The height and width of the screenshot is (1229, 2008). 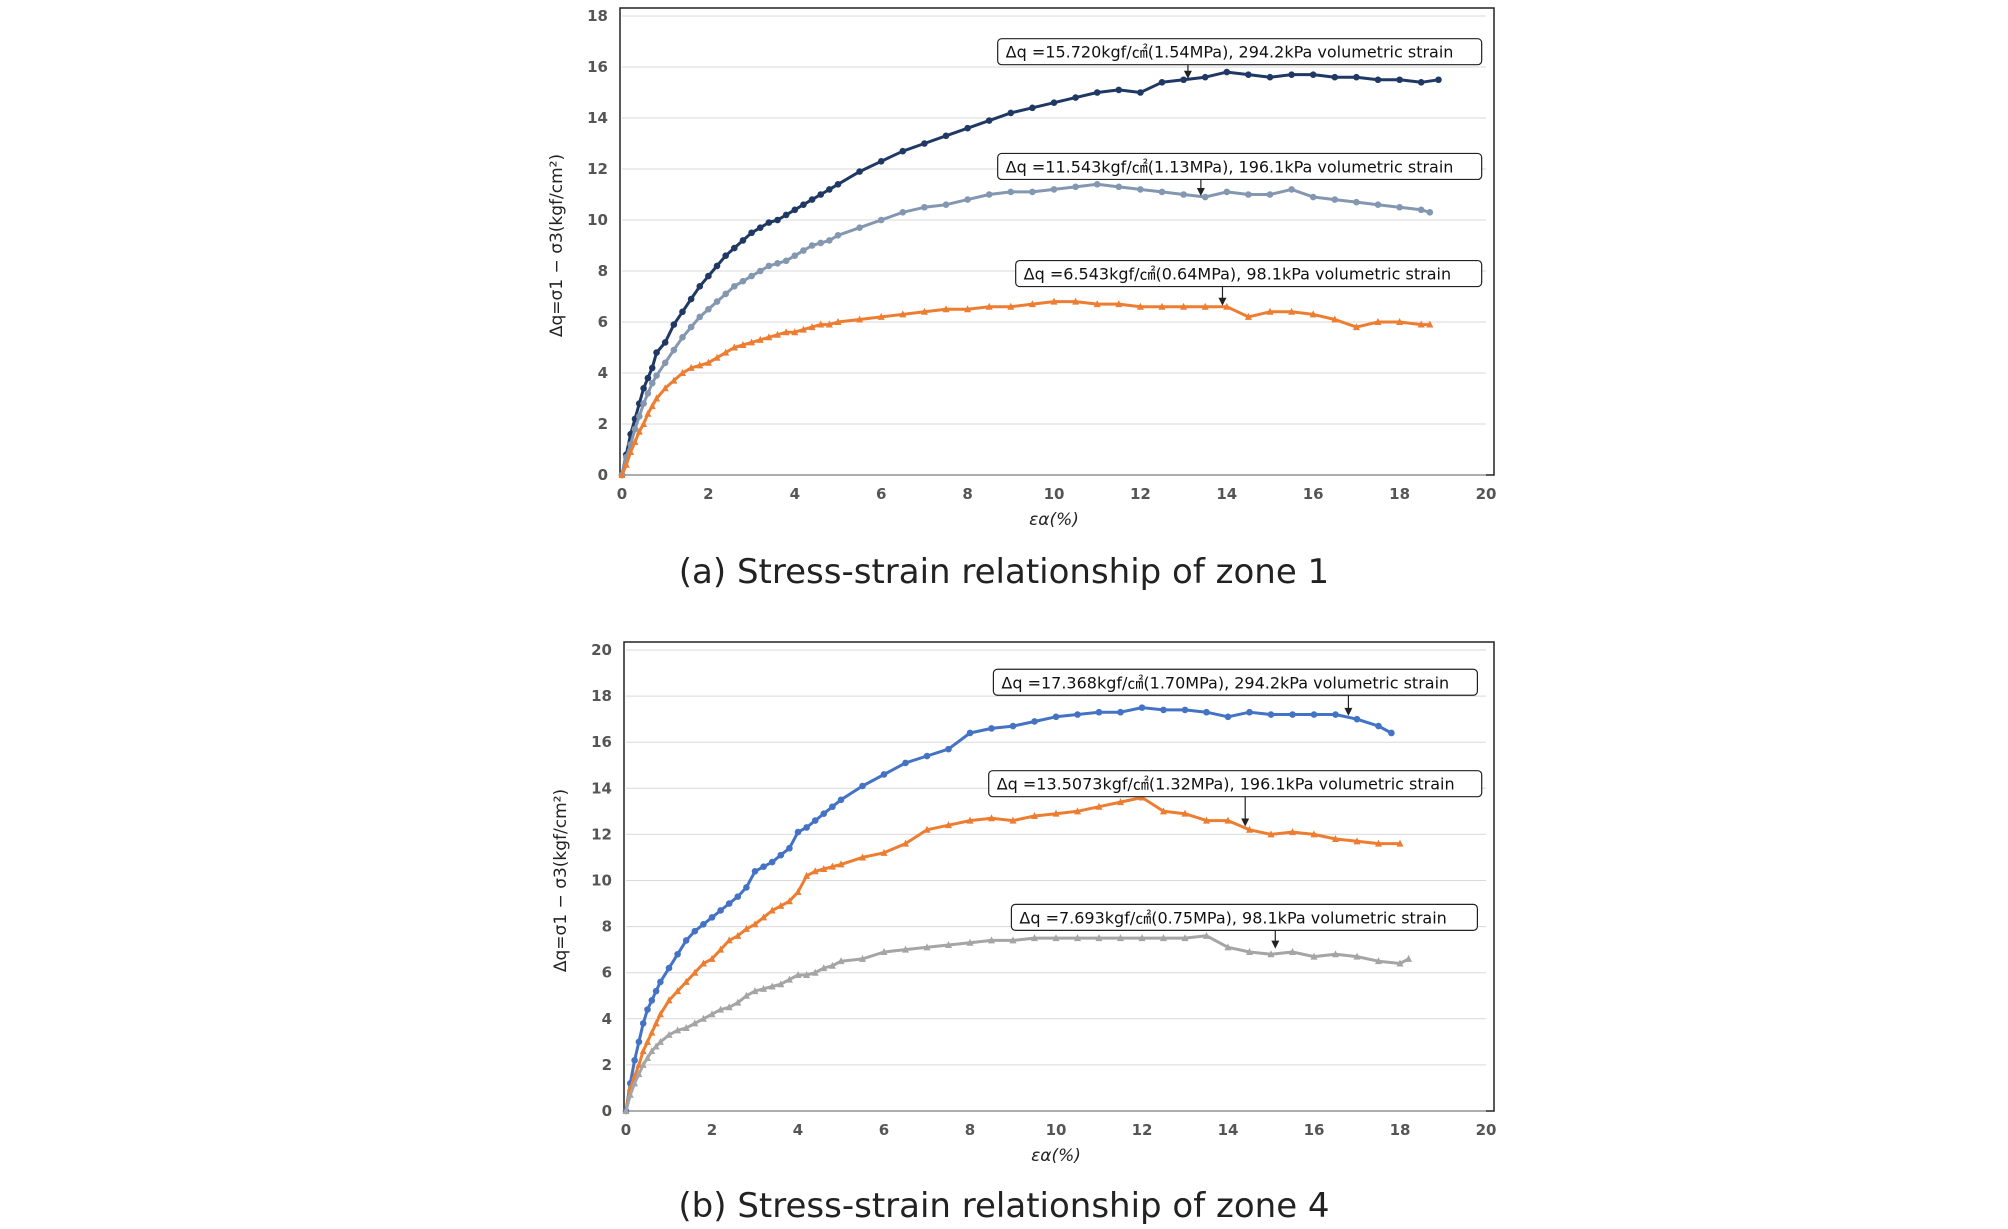 I want to click on y-tick-label: 16, so click(x=601, y=742).